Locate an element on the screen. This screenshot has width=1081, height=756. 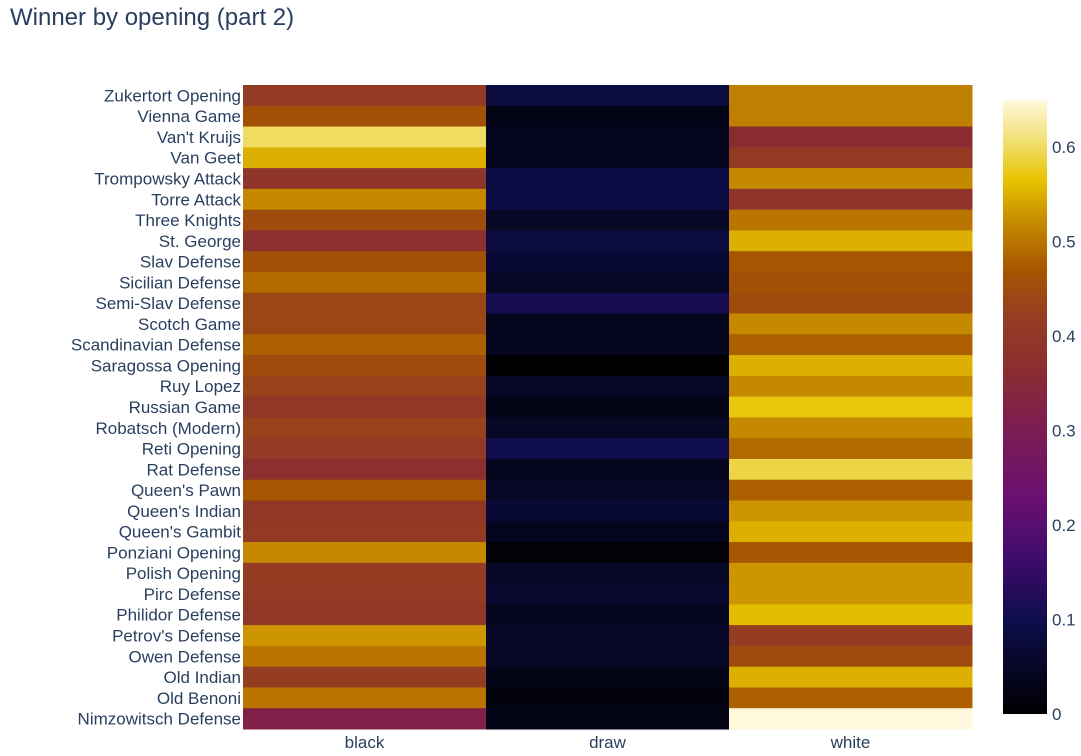
colorbar-tick-label: 0.1 is located at coordinates (1064, 620).